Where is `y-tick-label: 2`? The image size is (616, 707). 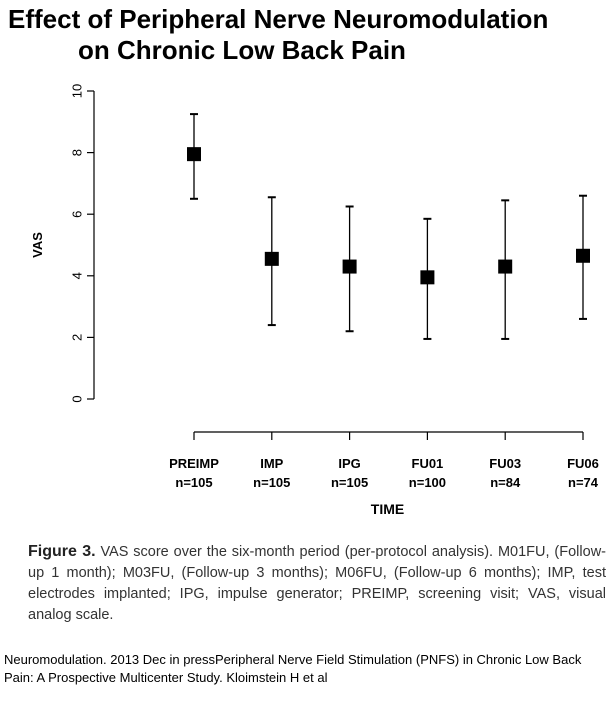
y-tick-label: 2 is located at coordinates (76, 337).